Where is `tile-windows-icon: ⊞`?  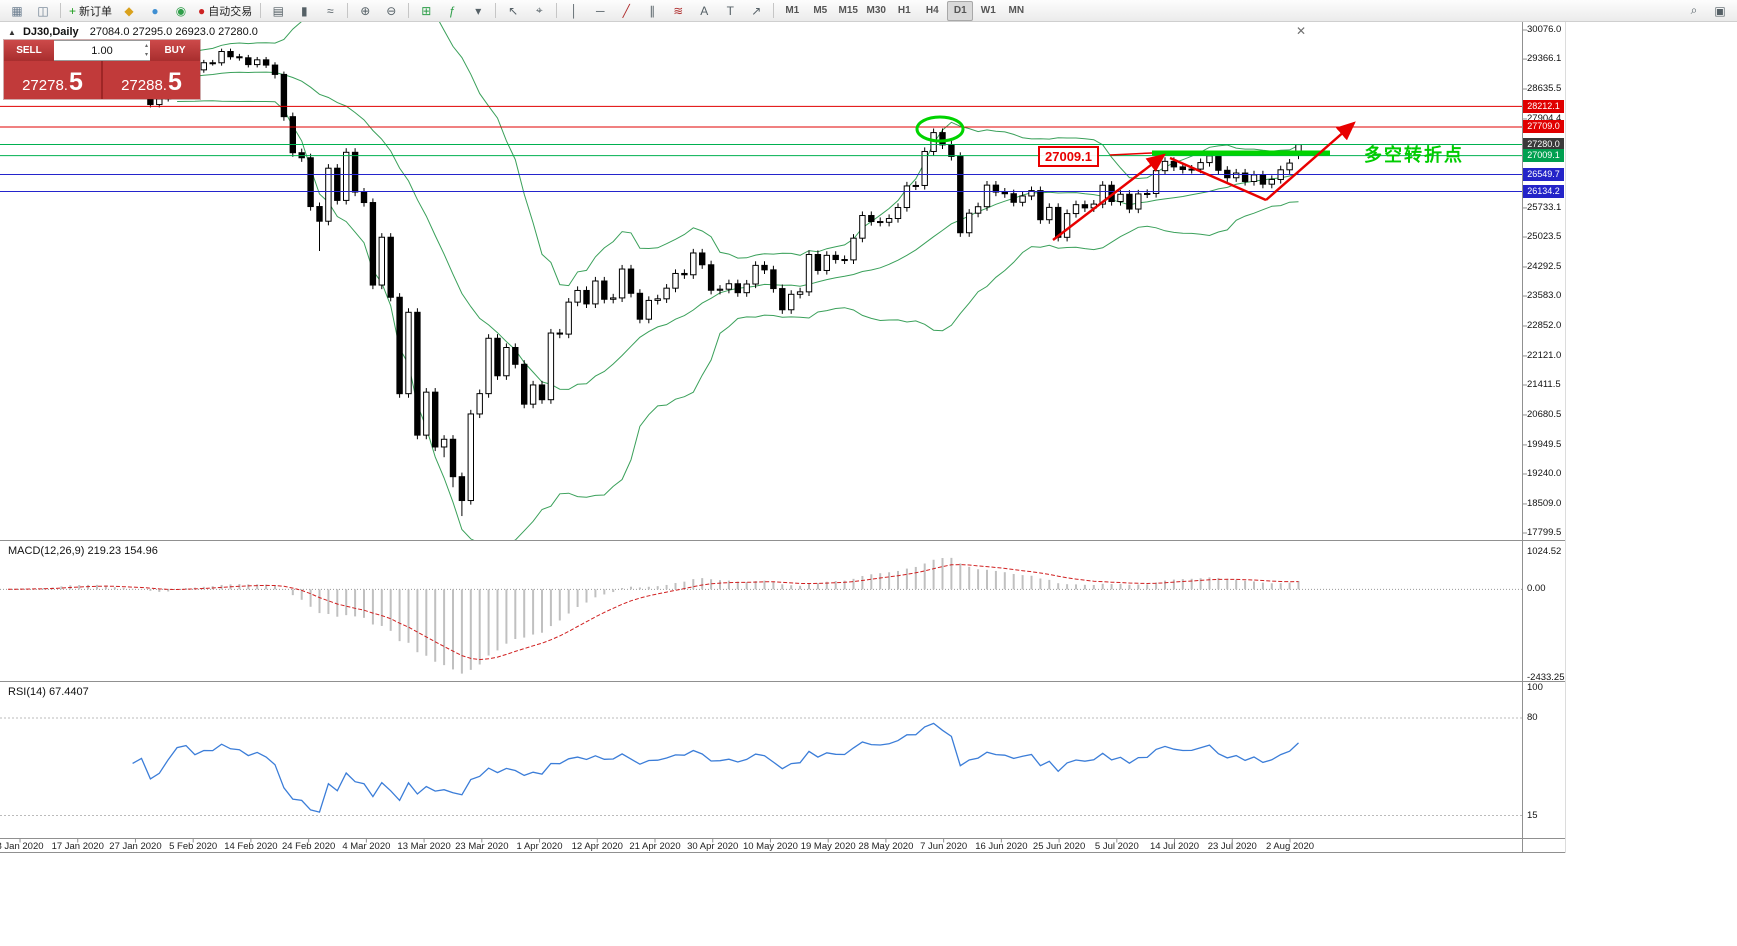 tile-windows-icon: ⊞ is located at coordinates (426, 11).